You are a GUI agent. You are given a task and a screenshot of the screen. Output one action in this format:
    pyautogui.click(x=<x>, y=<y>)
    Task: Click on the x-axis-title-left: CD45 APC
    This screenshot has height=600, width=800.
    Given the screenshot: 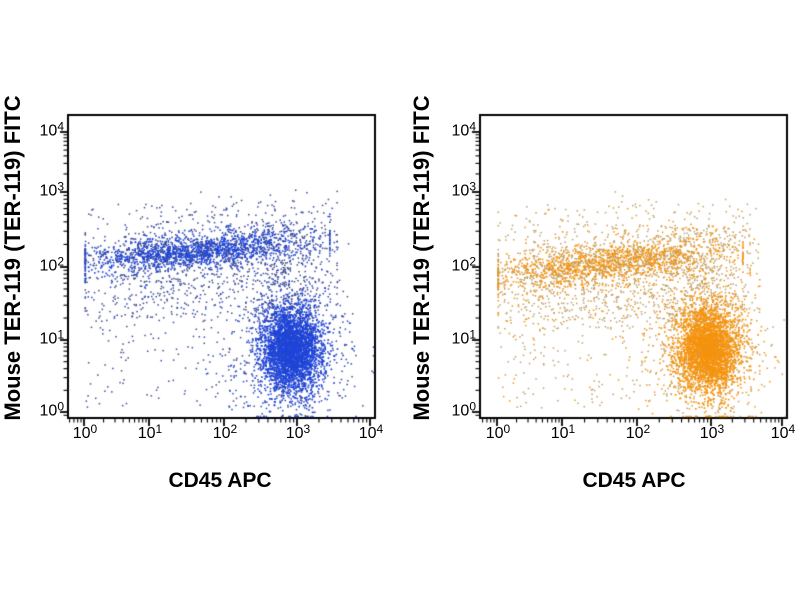 What is the action you would take?
    pyautogui.click(x=220, y=480)
    